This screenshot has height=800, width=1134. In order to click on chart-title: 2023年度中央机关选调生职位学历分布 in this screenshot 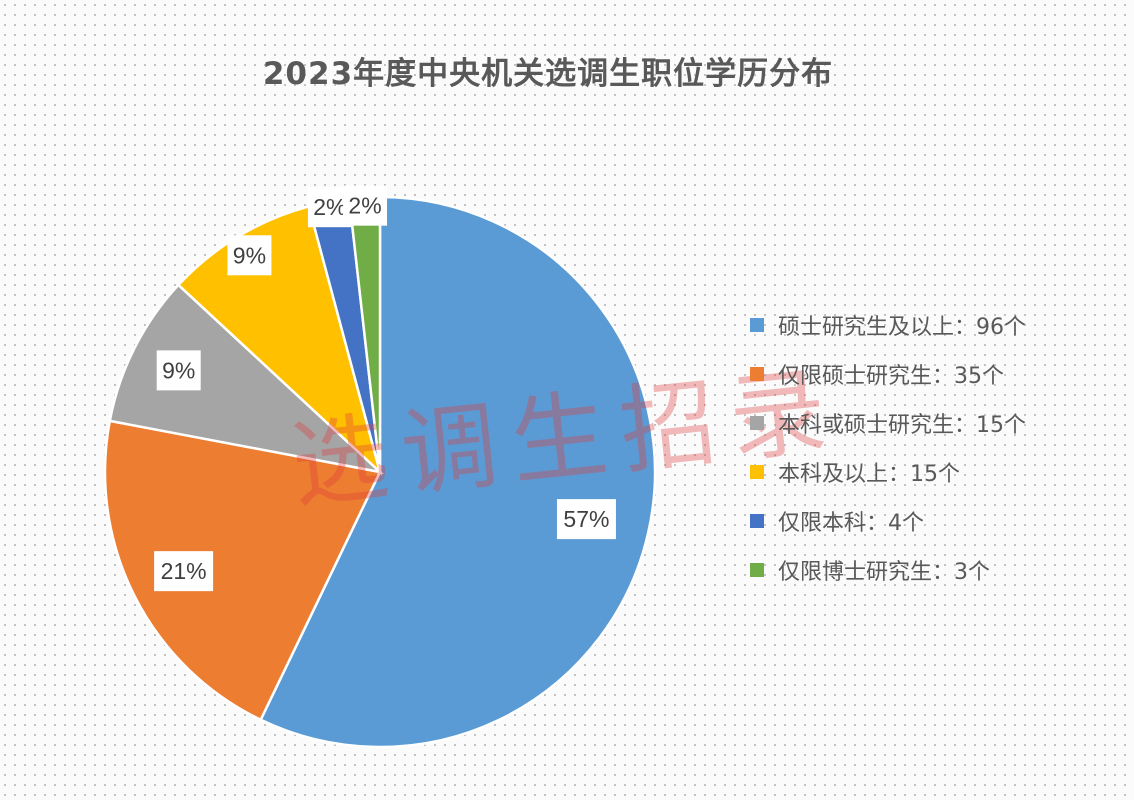, I will do `click(548, 74)`.